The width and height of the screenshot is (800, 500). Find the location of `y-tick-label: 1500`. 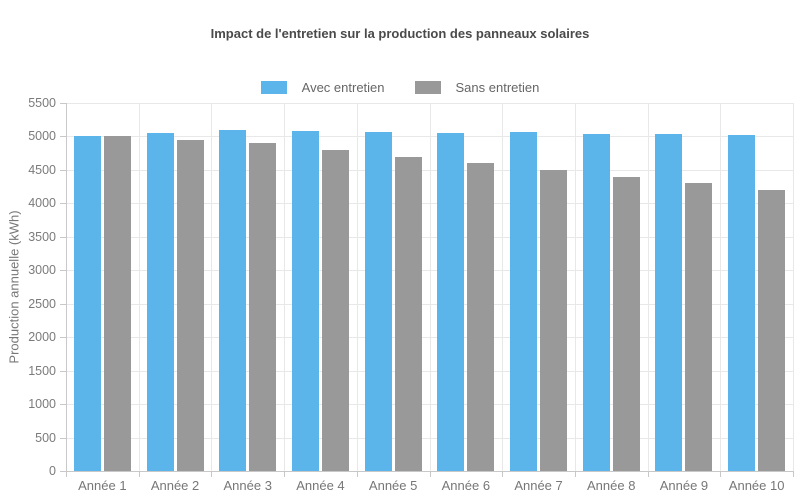

y-tick-label: 1500 is located at coordinates (42, 370).